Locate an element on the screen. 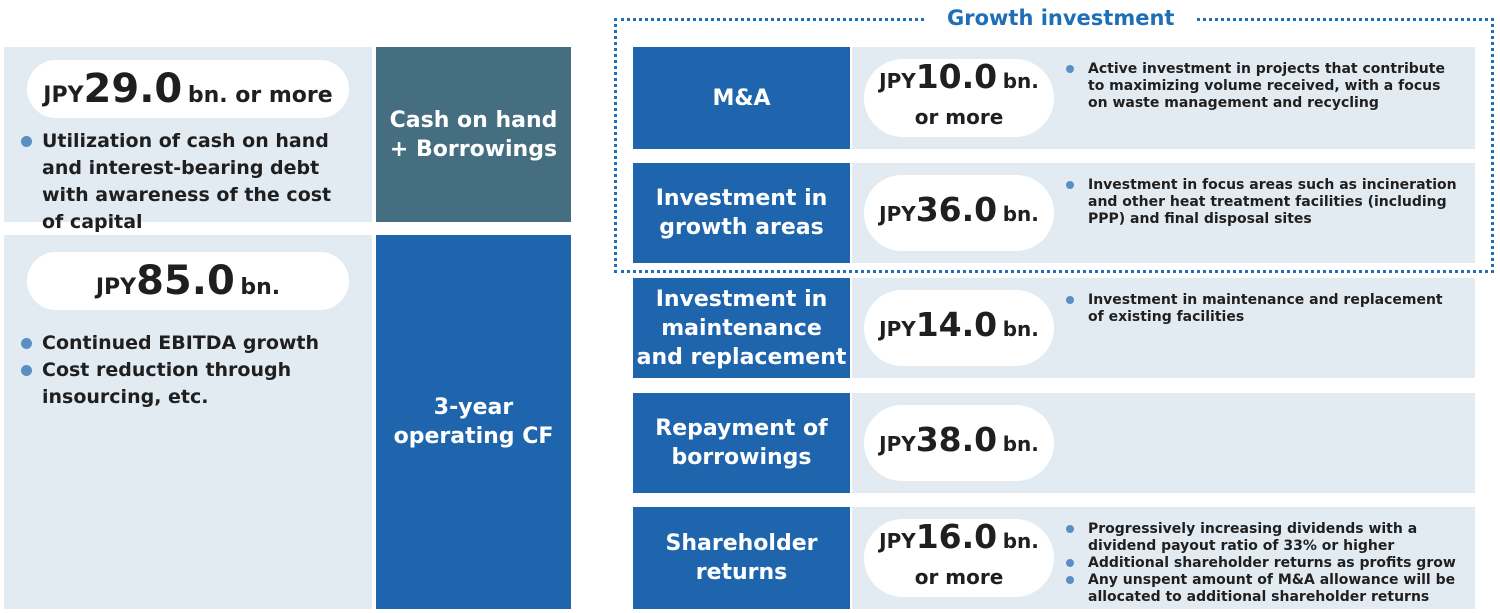 This screenshot has width=1500, height=613. allocation-label: M&A is located at coordinates (741, 98).